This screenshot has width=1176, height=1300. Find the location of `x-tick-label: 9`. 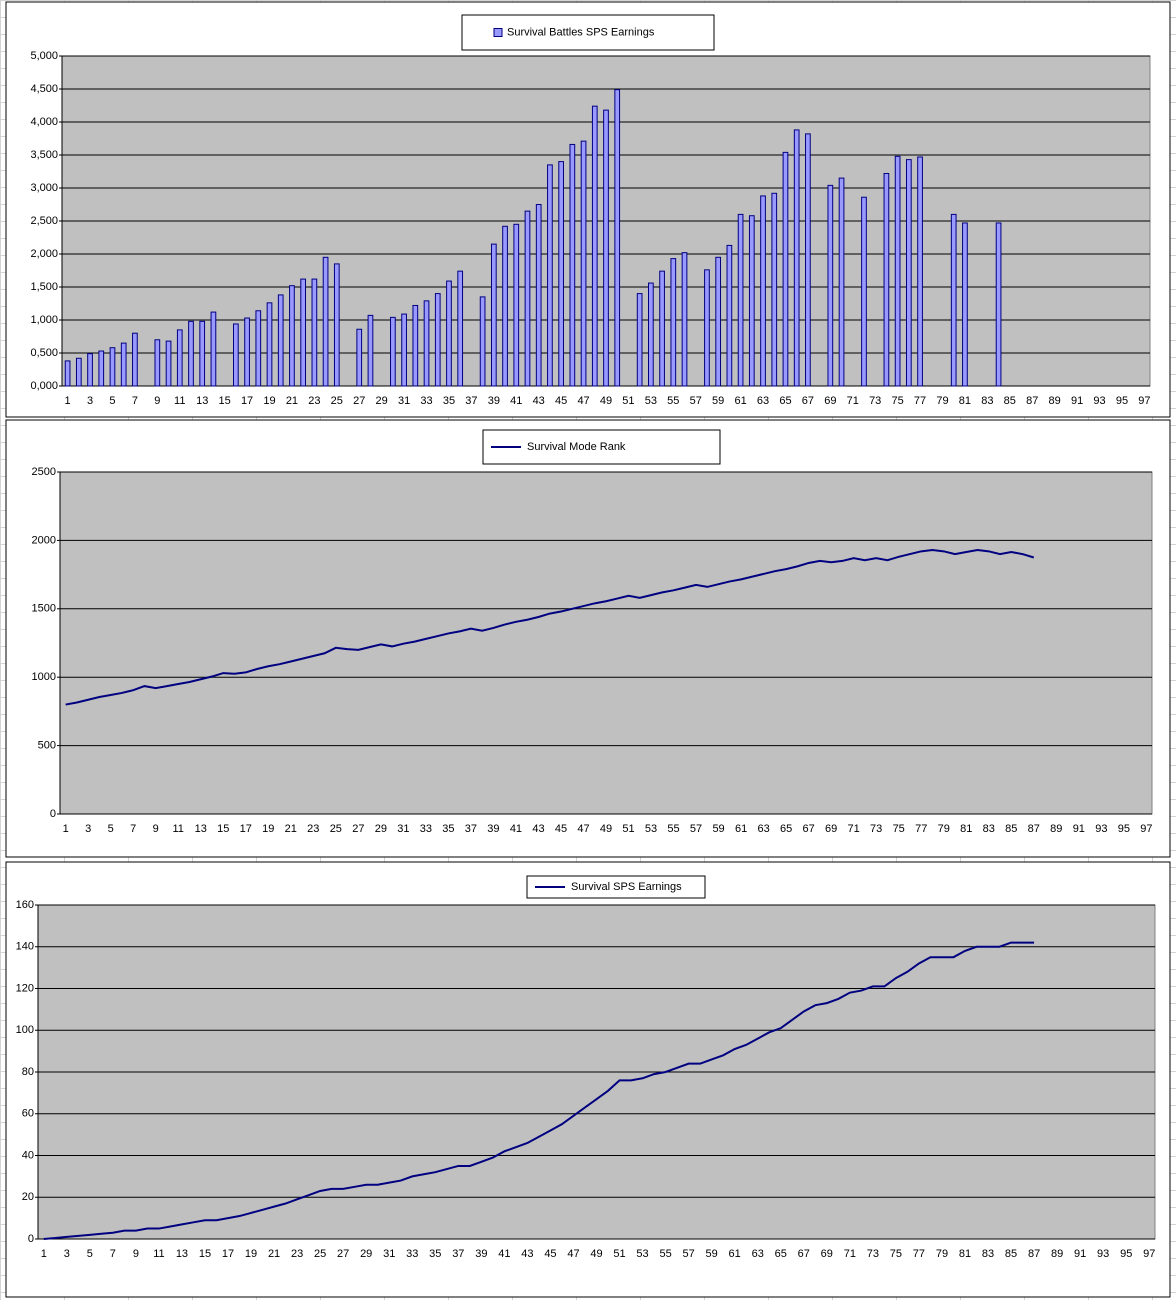

x-tick-label: 9 is located at coordinates (156, 829).